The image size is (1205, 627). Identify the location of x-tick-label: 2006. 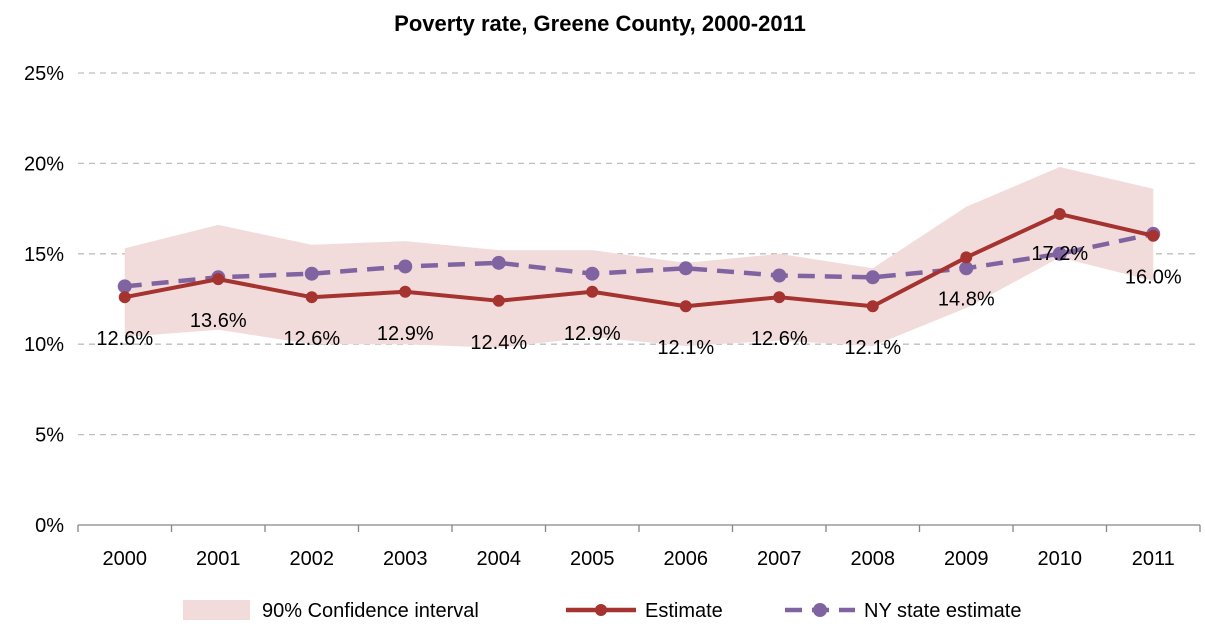
(686, 559).